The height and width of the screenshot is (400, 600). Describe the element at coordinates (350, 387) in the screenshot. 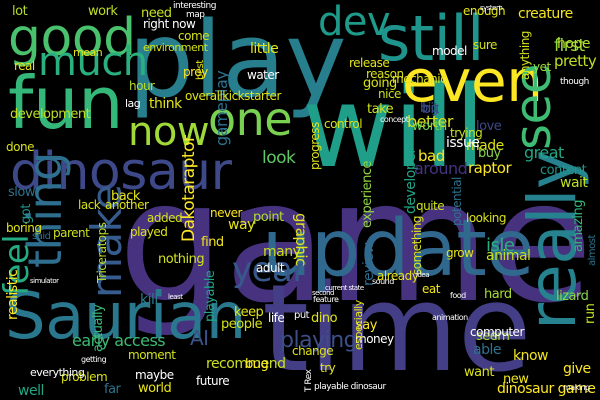

I see `word: playable dinosaur` at that location.